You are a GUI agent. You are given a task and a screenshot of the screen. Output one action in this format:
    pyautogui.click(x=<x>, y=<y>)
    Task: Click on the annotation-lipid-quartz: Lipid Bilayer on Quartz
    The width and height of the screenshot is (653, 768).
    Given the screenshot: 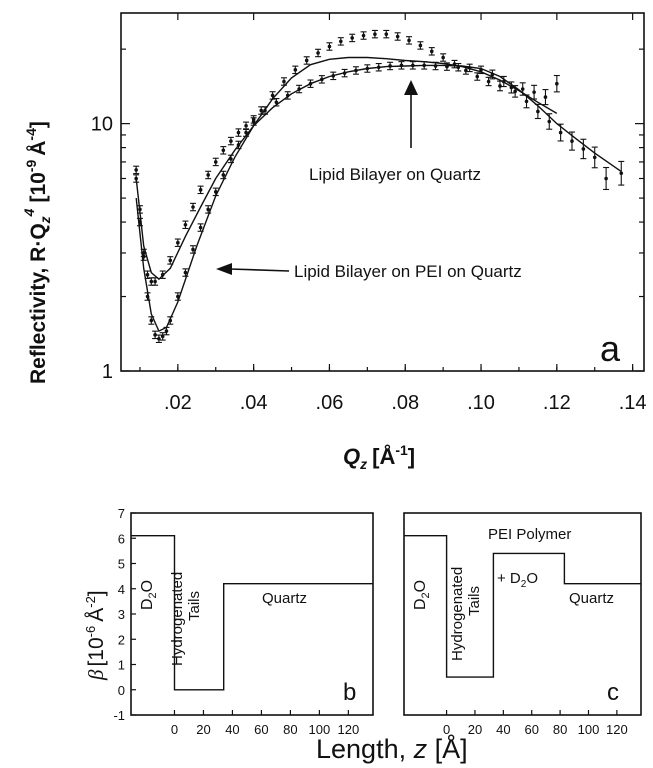 What is the action you would take?
    pyautogui.click(x=395, y=174)
    